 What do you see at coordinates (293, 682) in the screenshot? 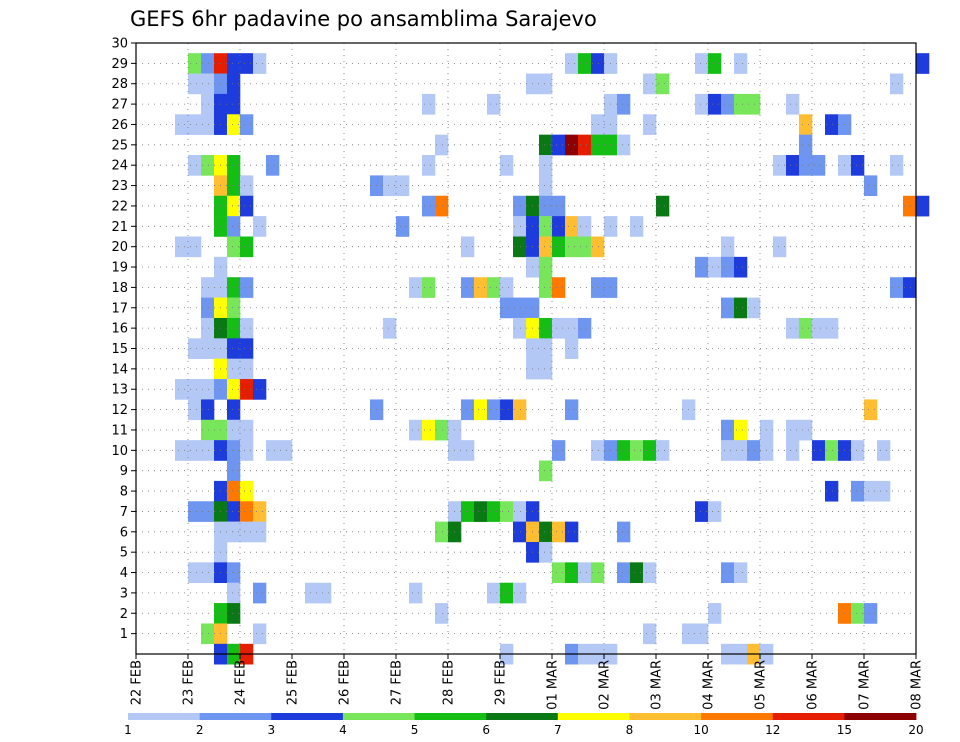
I see `x-tick-label: 25 FEB` at bounding box center [293, 682].